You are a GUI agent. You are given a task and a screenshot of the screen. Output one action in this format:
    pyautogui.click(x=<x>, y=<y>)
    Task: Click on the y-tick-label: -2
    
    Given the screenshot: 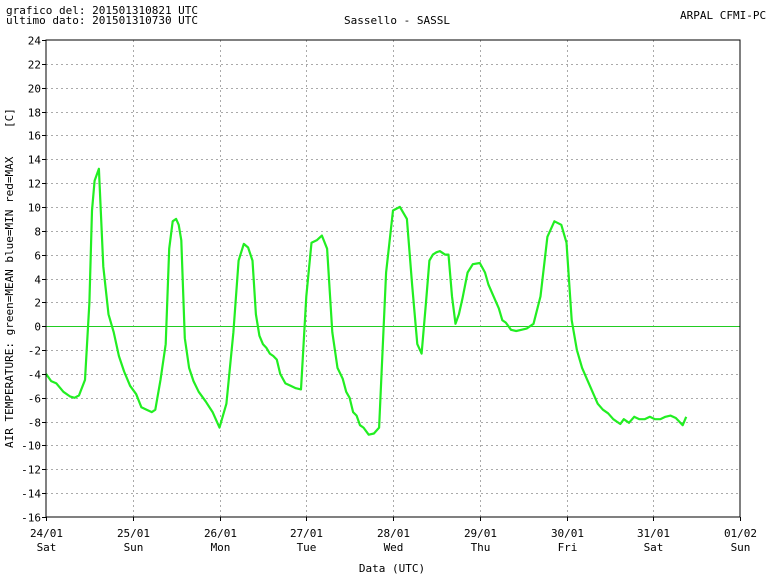 What is the action you would take?
    pyautogui.click(x=34, y=351)
    